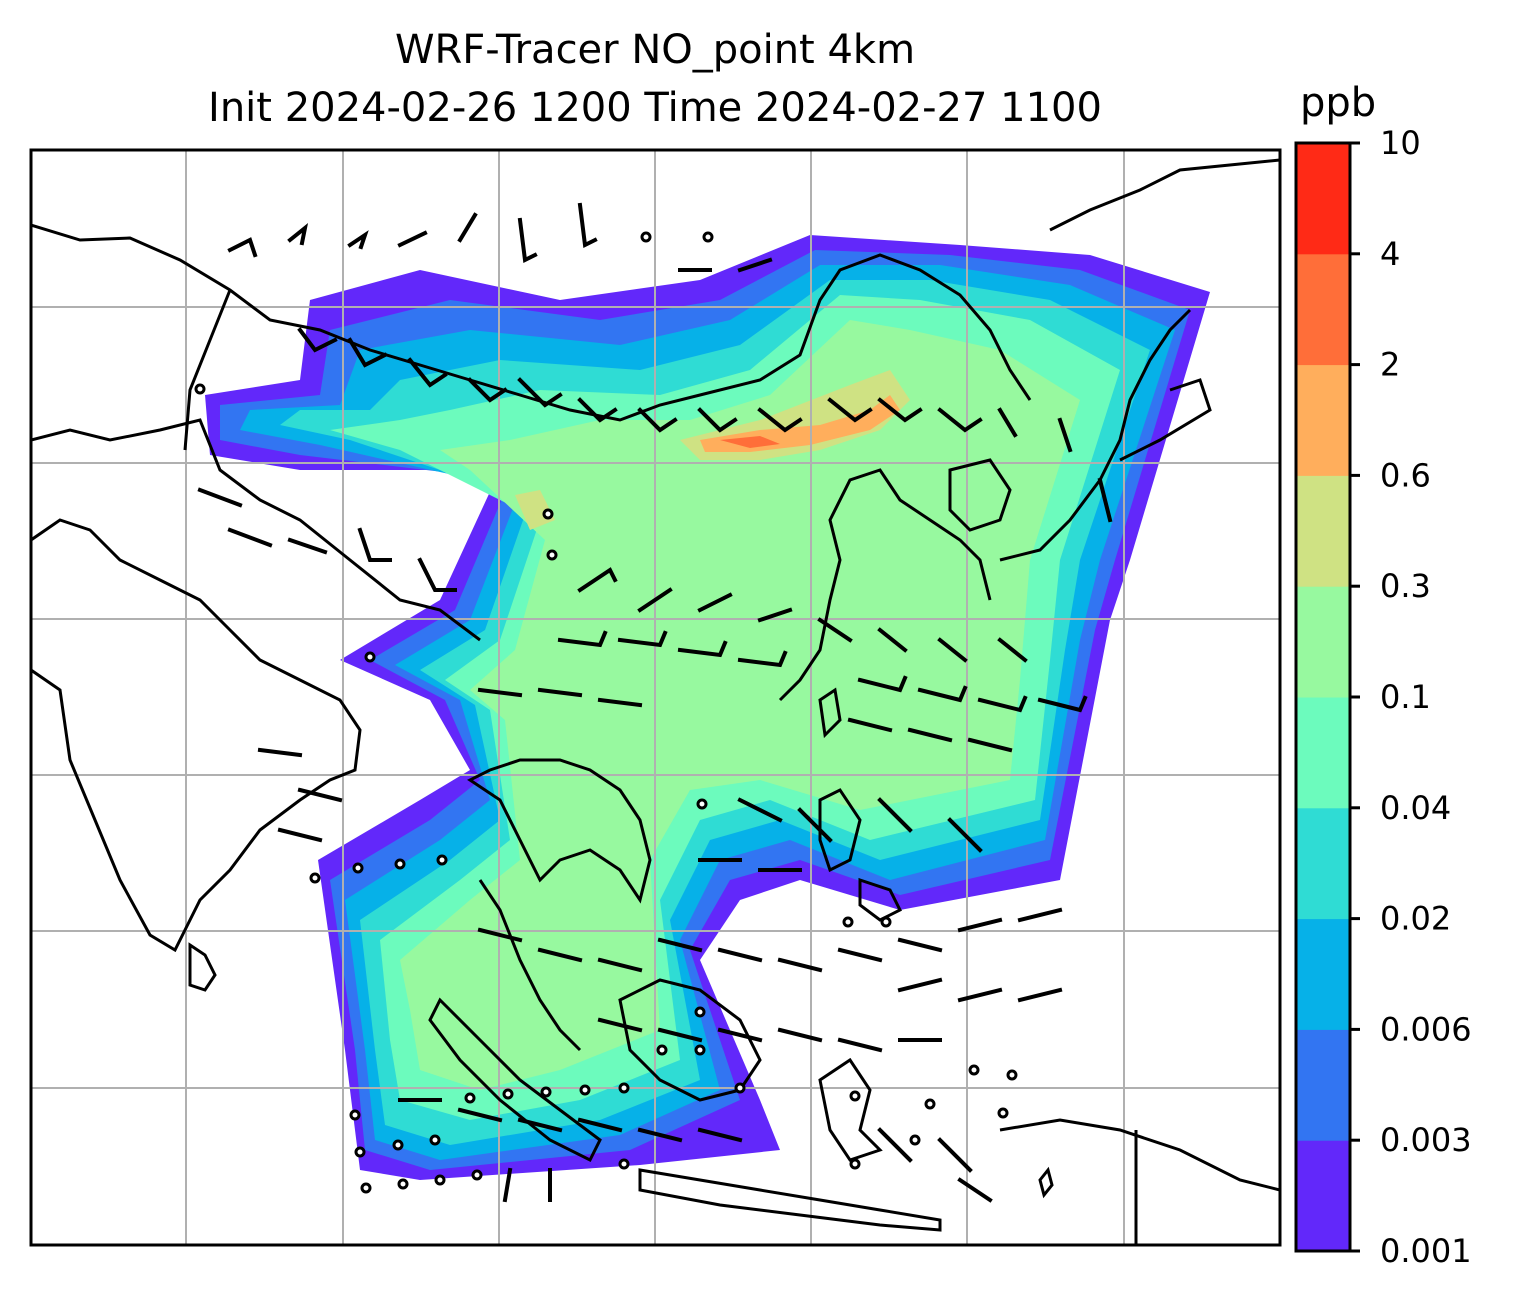 Image resolution: width=1528 pixels, height=1306 pixels. I want to click on map-title-line1: WRF-Tracer NO_point 4km, so click(655, 50).